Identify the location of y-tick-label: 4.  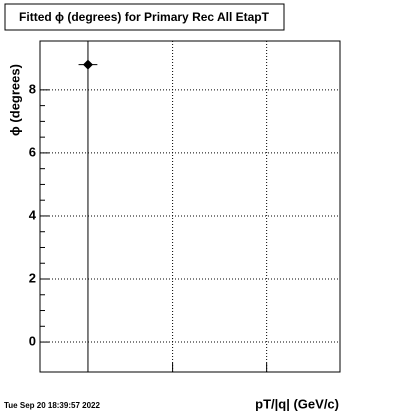
(33, 214).